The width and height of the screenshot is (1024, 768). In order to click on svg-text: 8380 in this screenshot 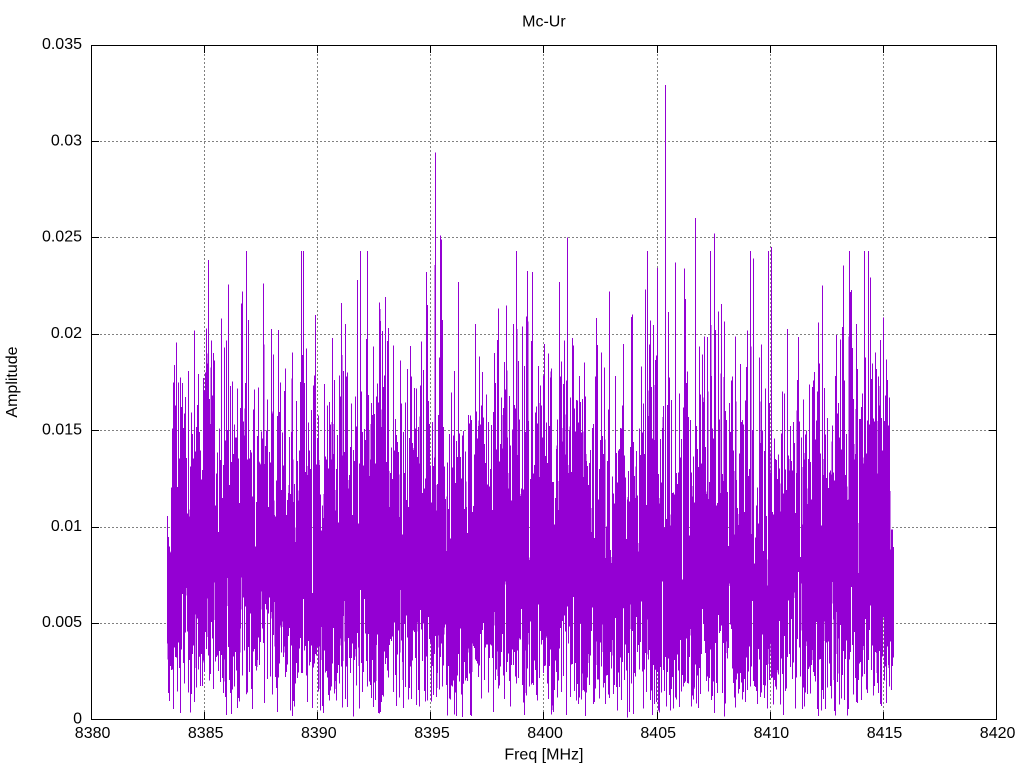, I will do `click(93, 733)`.